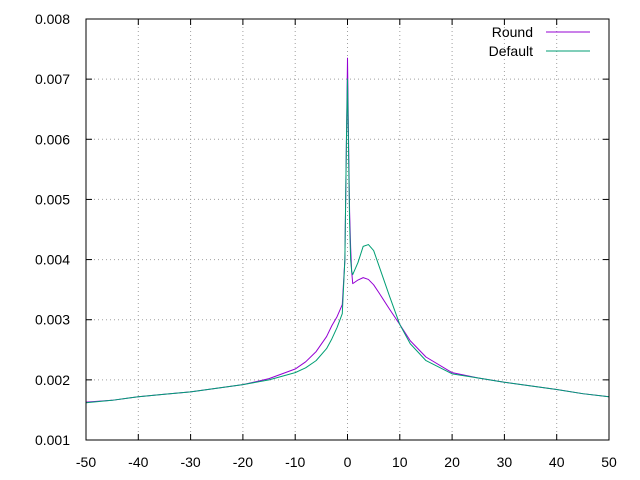  Describe the element at coordinates (348, 462) in the screenshot. I see `x-tick-label: 0` at that location.